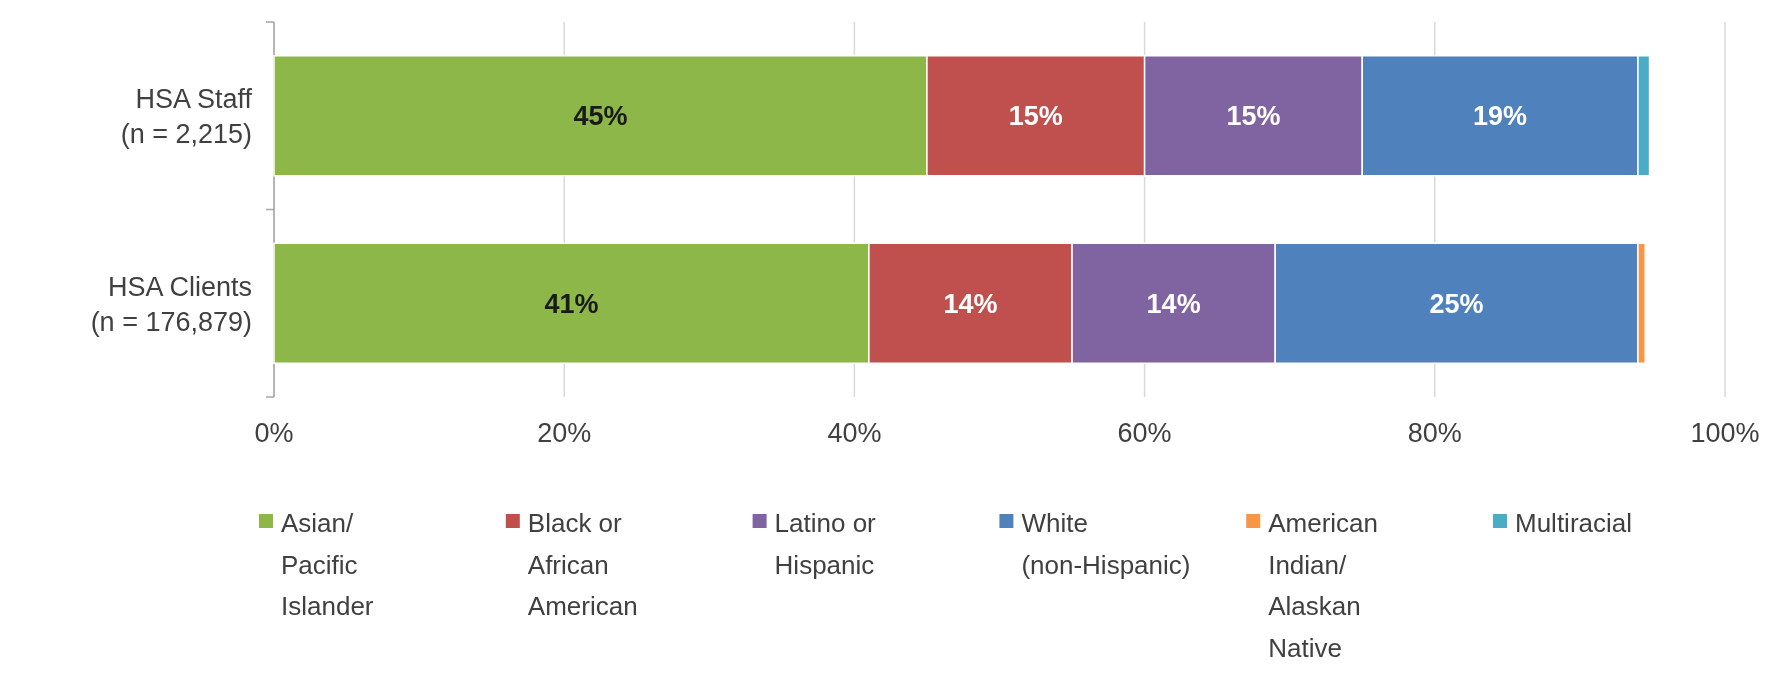 This screenshot has height=692, width=1775. What do you see at coordinates (1434, 433) in the screenshot?
I see `x-tick-label: 80%` at bounding box center [1434, 433].